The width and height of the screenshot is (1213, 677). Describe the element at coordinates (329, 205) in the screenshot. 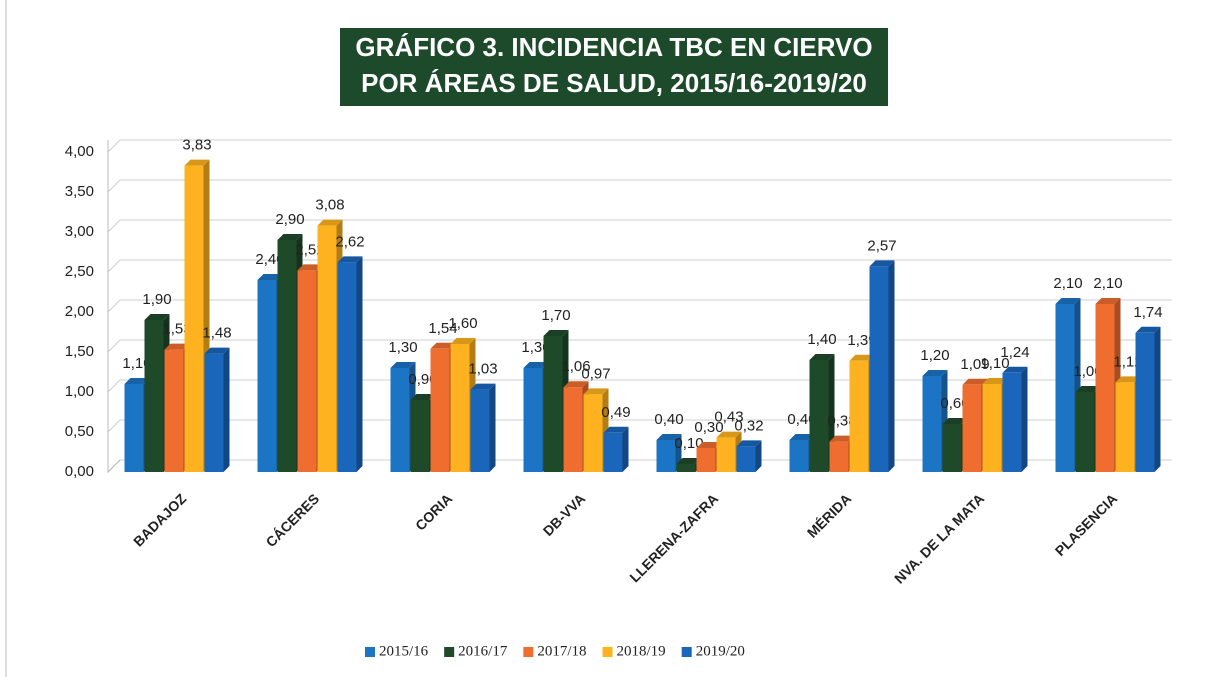

I see `data-label: 3,08` at that location.